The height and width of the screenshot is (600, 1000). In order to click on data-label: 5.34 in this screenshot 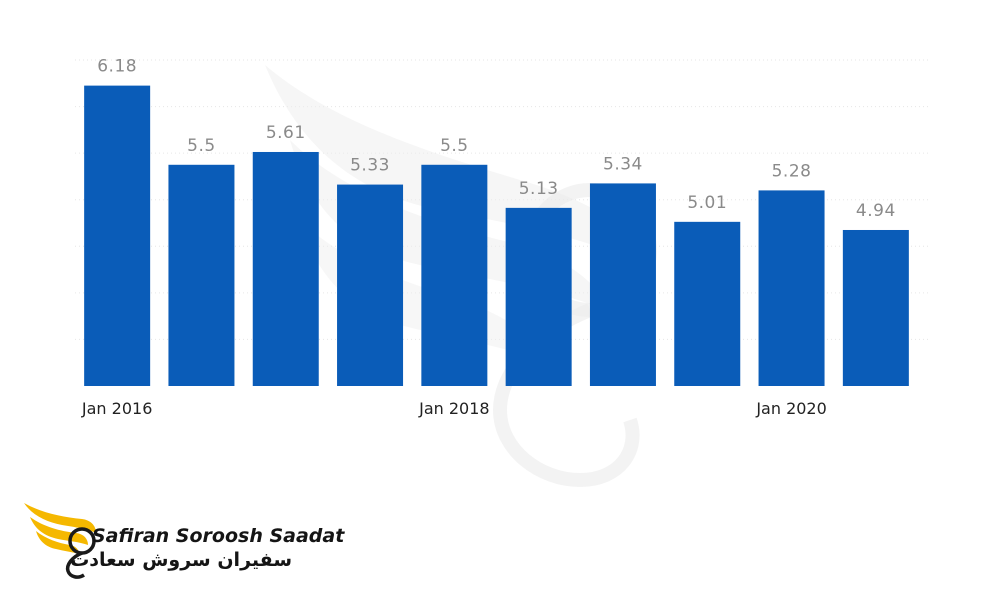, I will do `click(623, 164)`.